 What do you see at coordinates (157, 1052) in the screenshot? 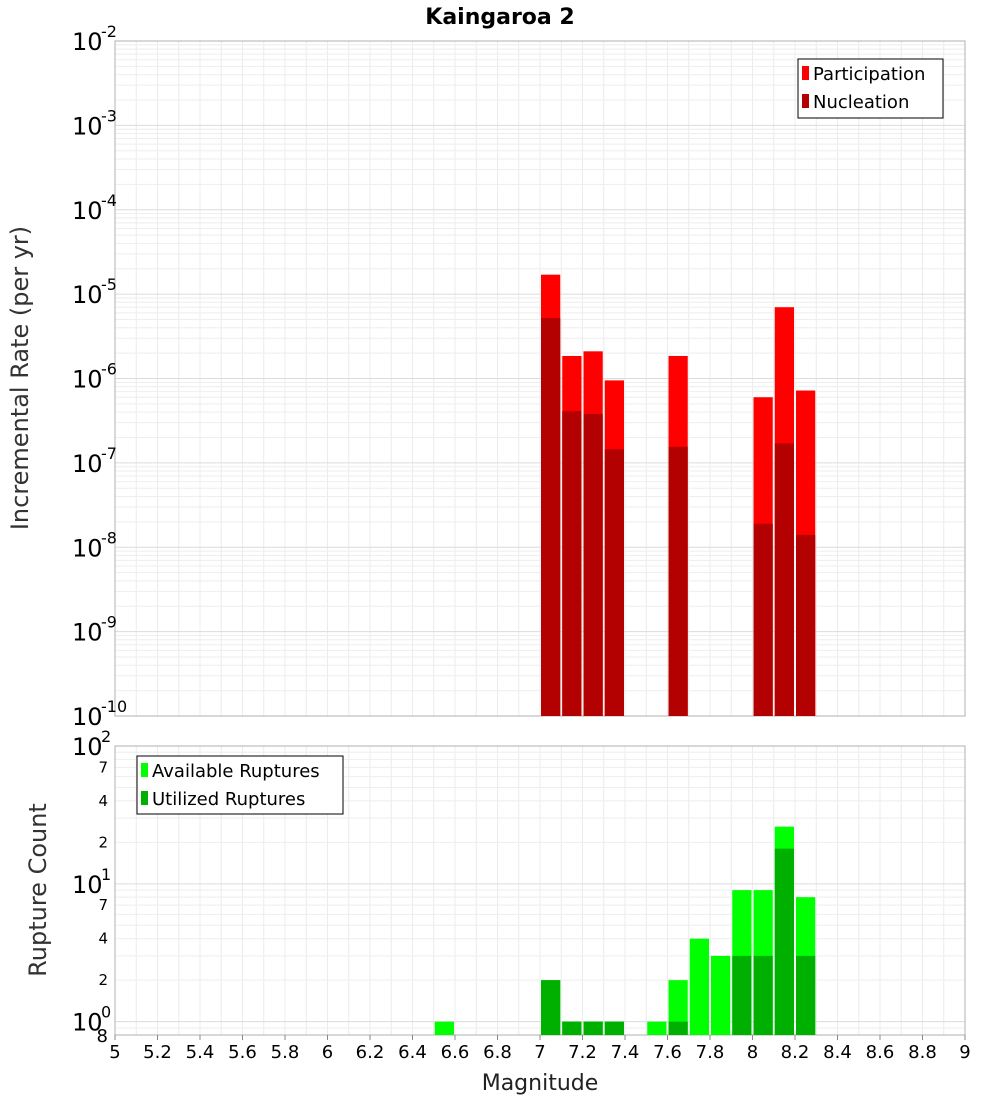
I see `x-tick-label: 5.2` at bounding box center [157, 1052].